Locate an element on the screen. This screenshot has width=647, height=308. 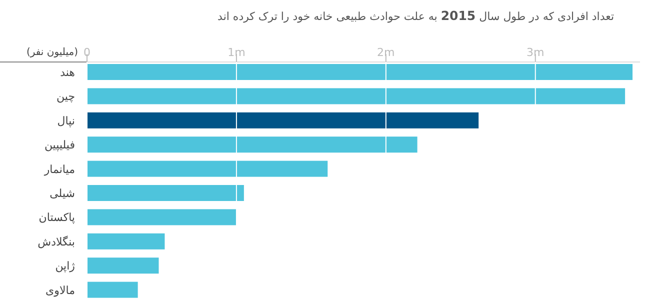
y-tick-label: پاکستان is located at coordinates (56, 217).